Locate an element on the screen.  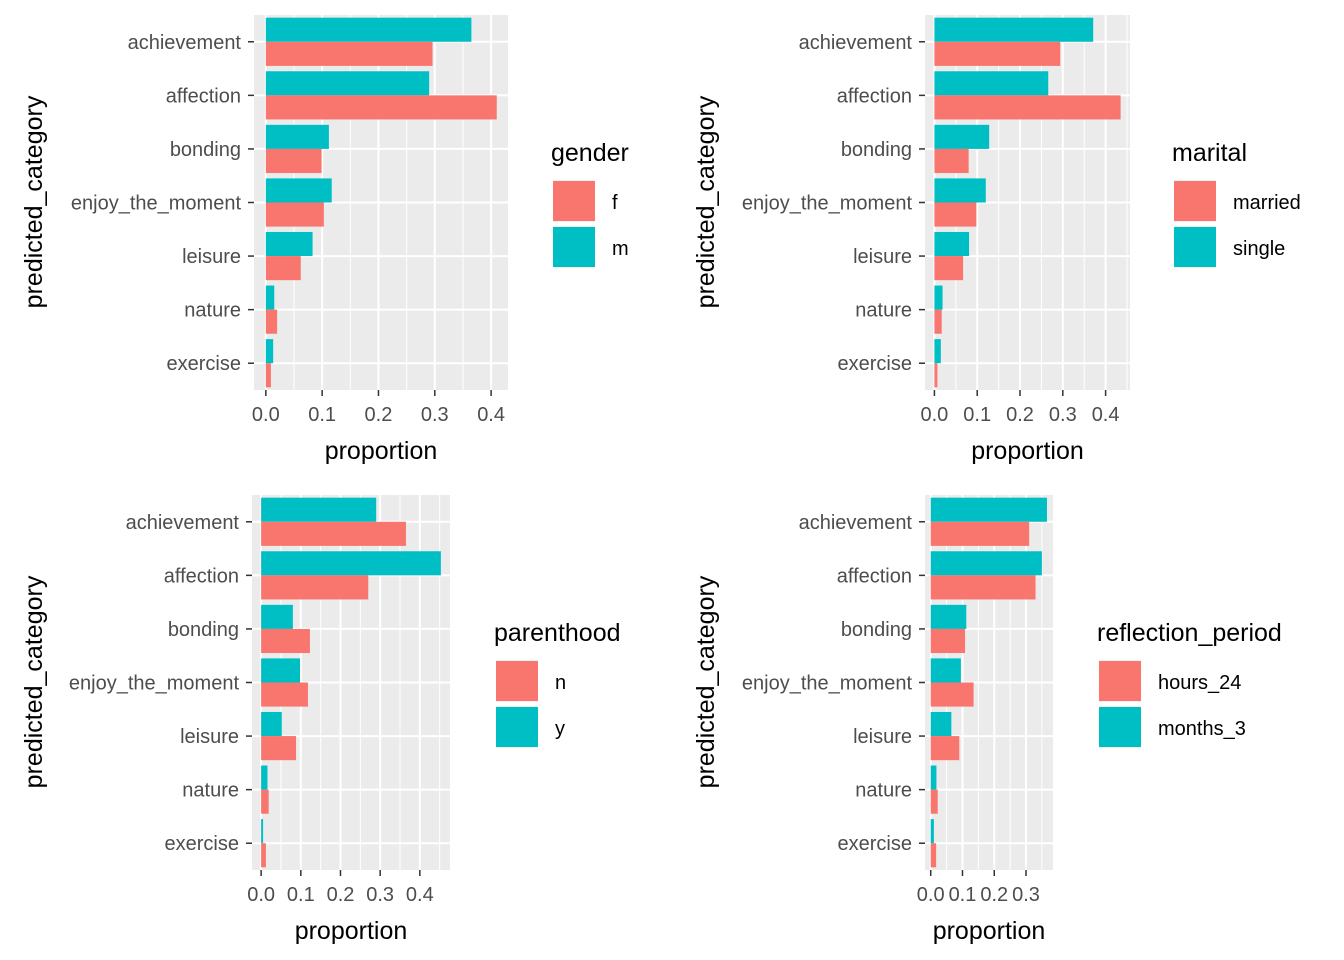
legend-key-single is located at coordinates (1195, 247).